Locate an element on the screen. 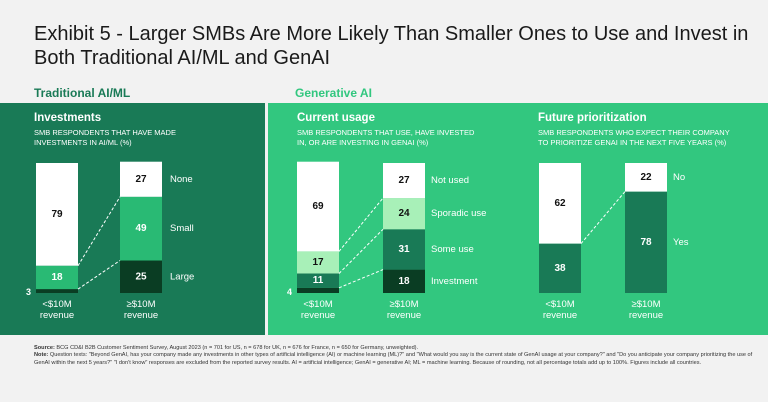  legend-label: Sporadic use is located at coordinates (458, 213).